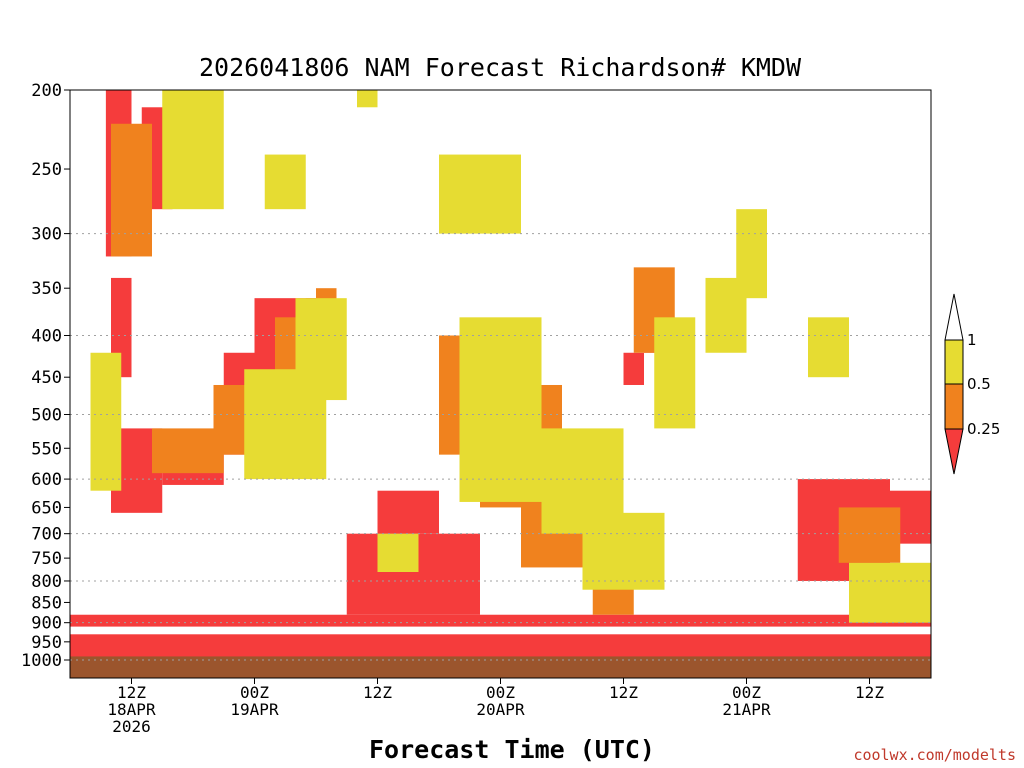 This screenshot has width=1024, height=768. Describe the element at coordinates (46, 449) in the screenshot. I see `y-tick-label-550: 550` at that location.